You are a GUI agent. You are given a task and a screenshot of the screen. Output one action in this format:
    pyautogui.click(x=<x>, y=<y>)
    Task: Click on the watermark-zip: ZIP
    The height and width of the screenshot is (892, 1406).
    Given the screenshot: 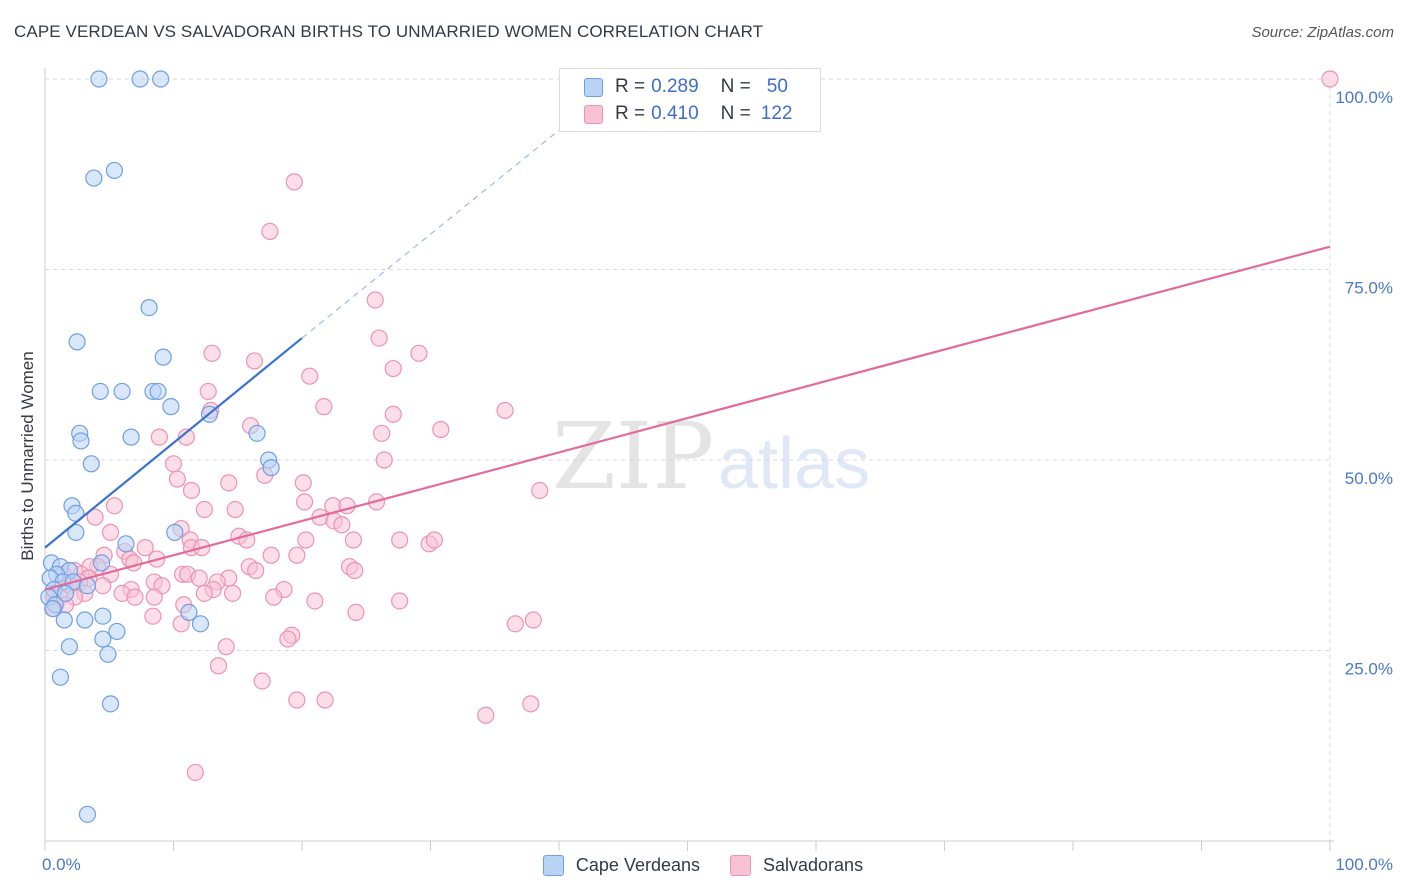 What is the action you would take?
    pyautogui.click(x=633, y=456)
    